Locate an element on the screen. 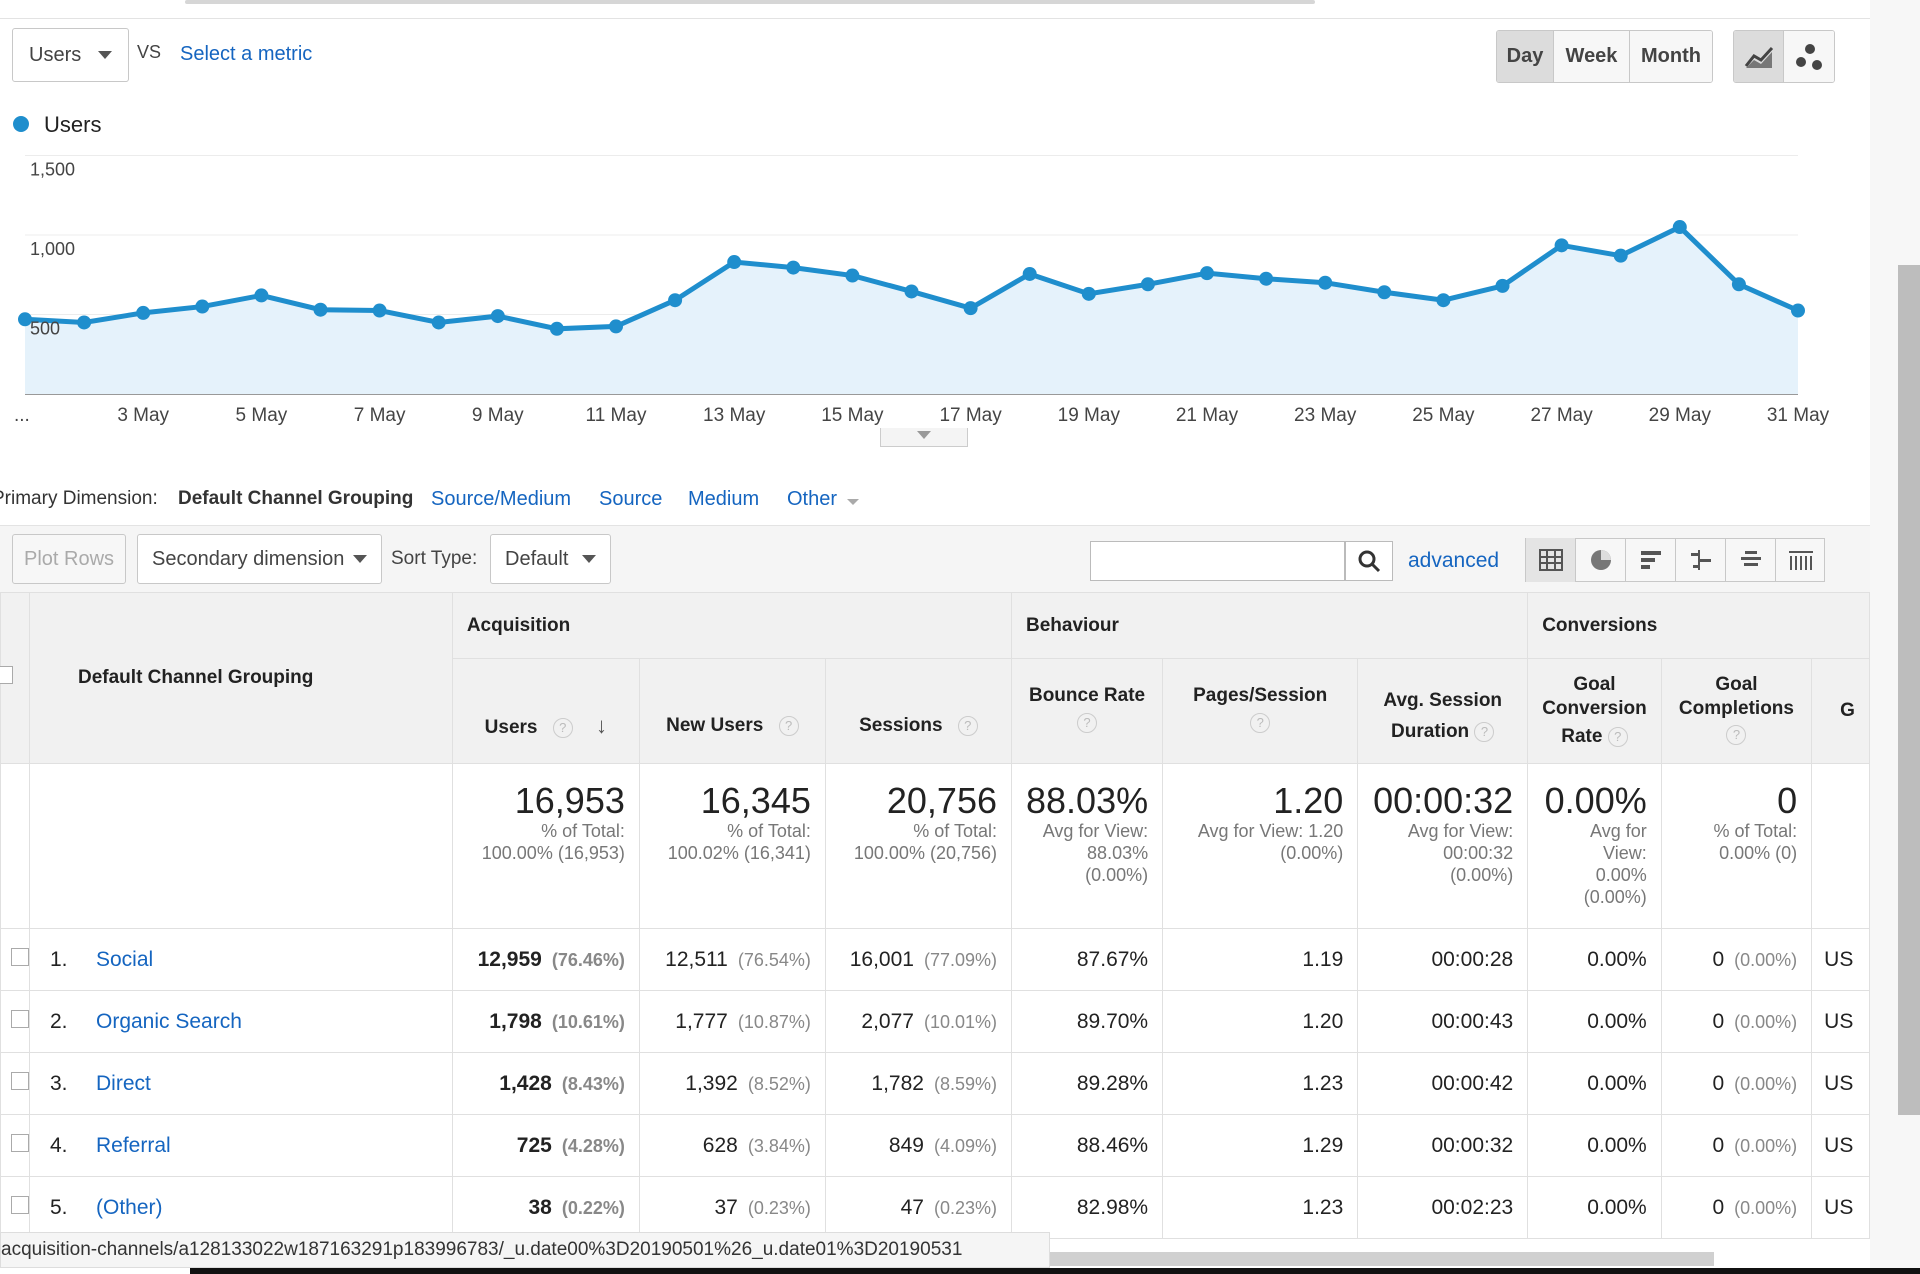 Image resolution: width=1920 pixels, height=1274 pixels. dimension-source-medium: Source/Medium is located at coordinates (501, 499).